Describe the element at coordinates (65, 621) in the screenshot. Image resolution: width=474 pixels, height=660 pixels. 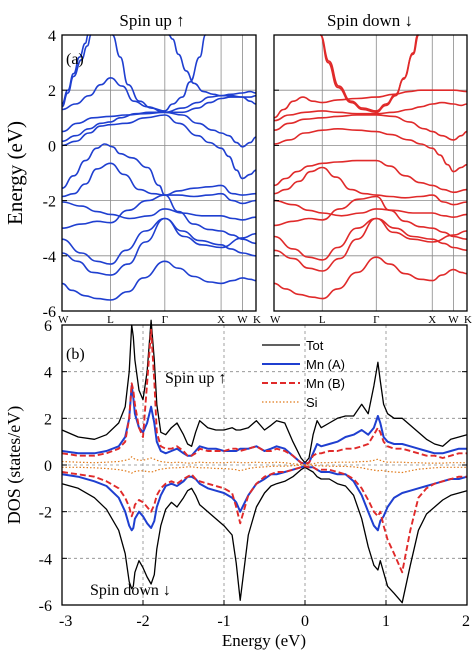
I see `dos-x-tick-label: -3` at that location.